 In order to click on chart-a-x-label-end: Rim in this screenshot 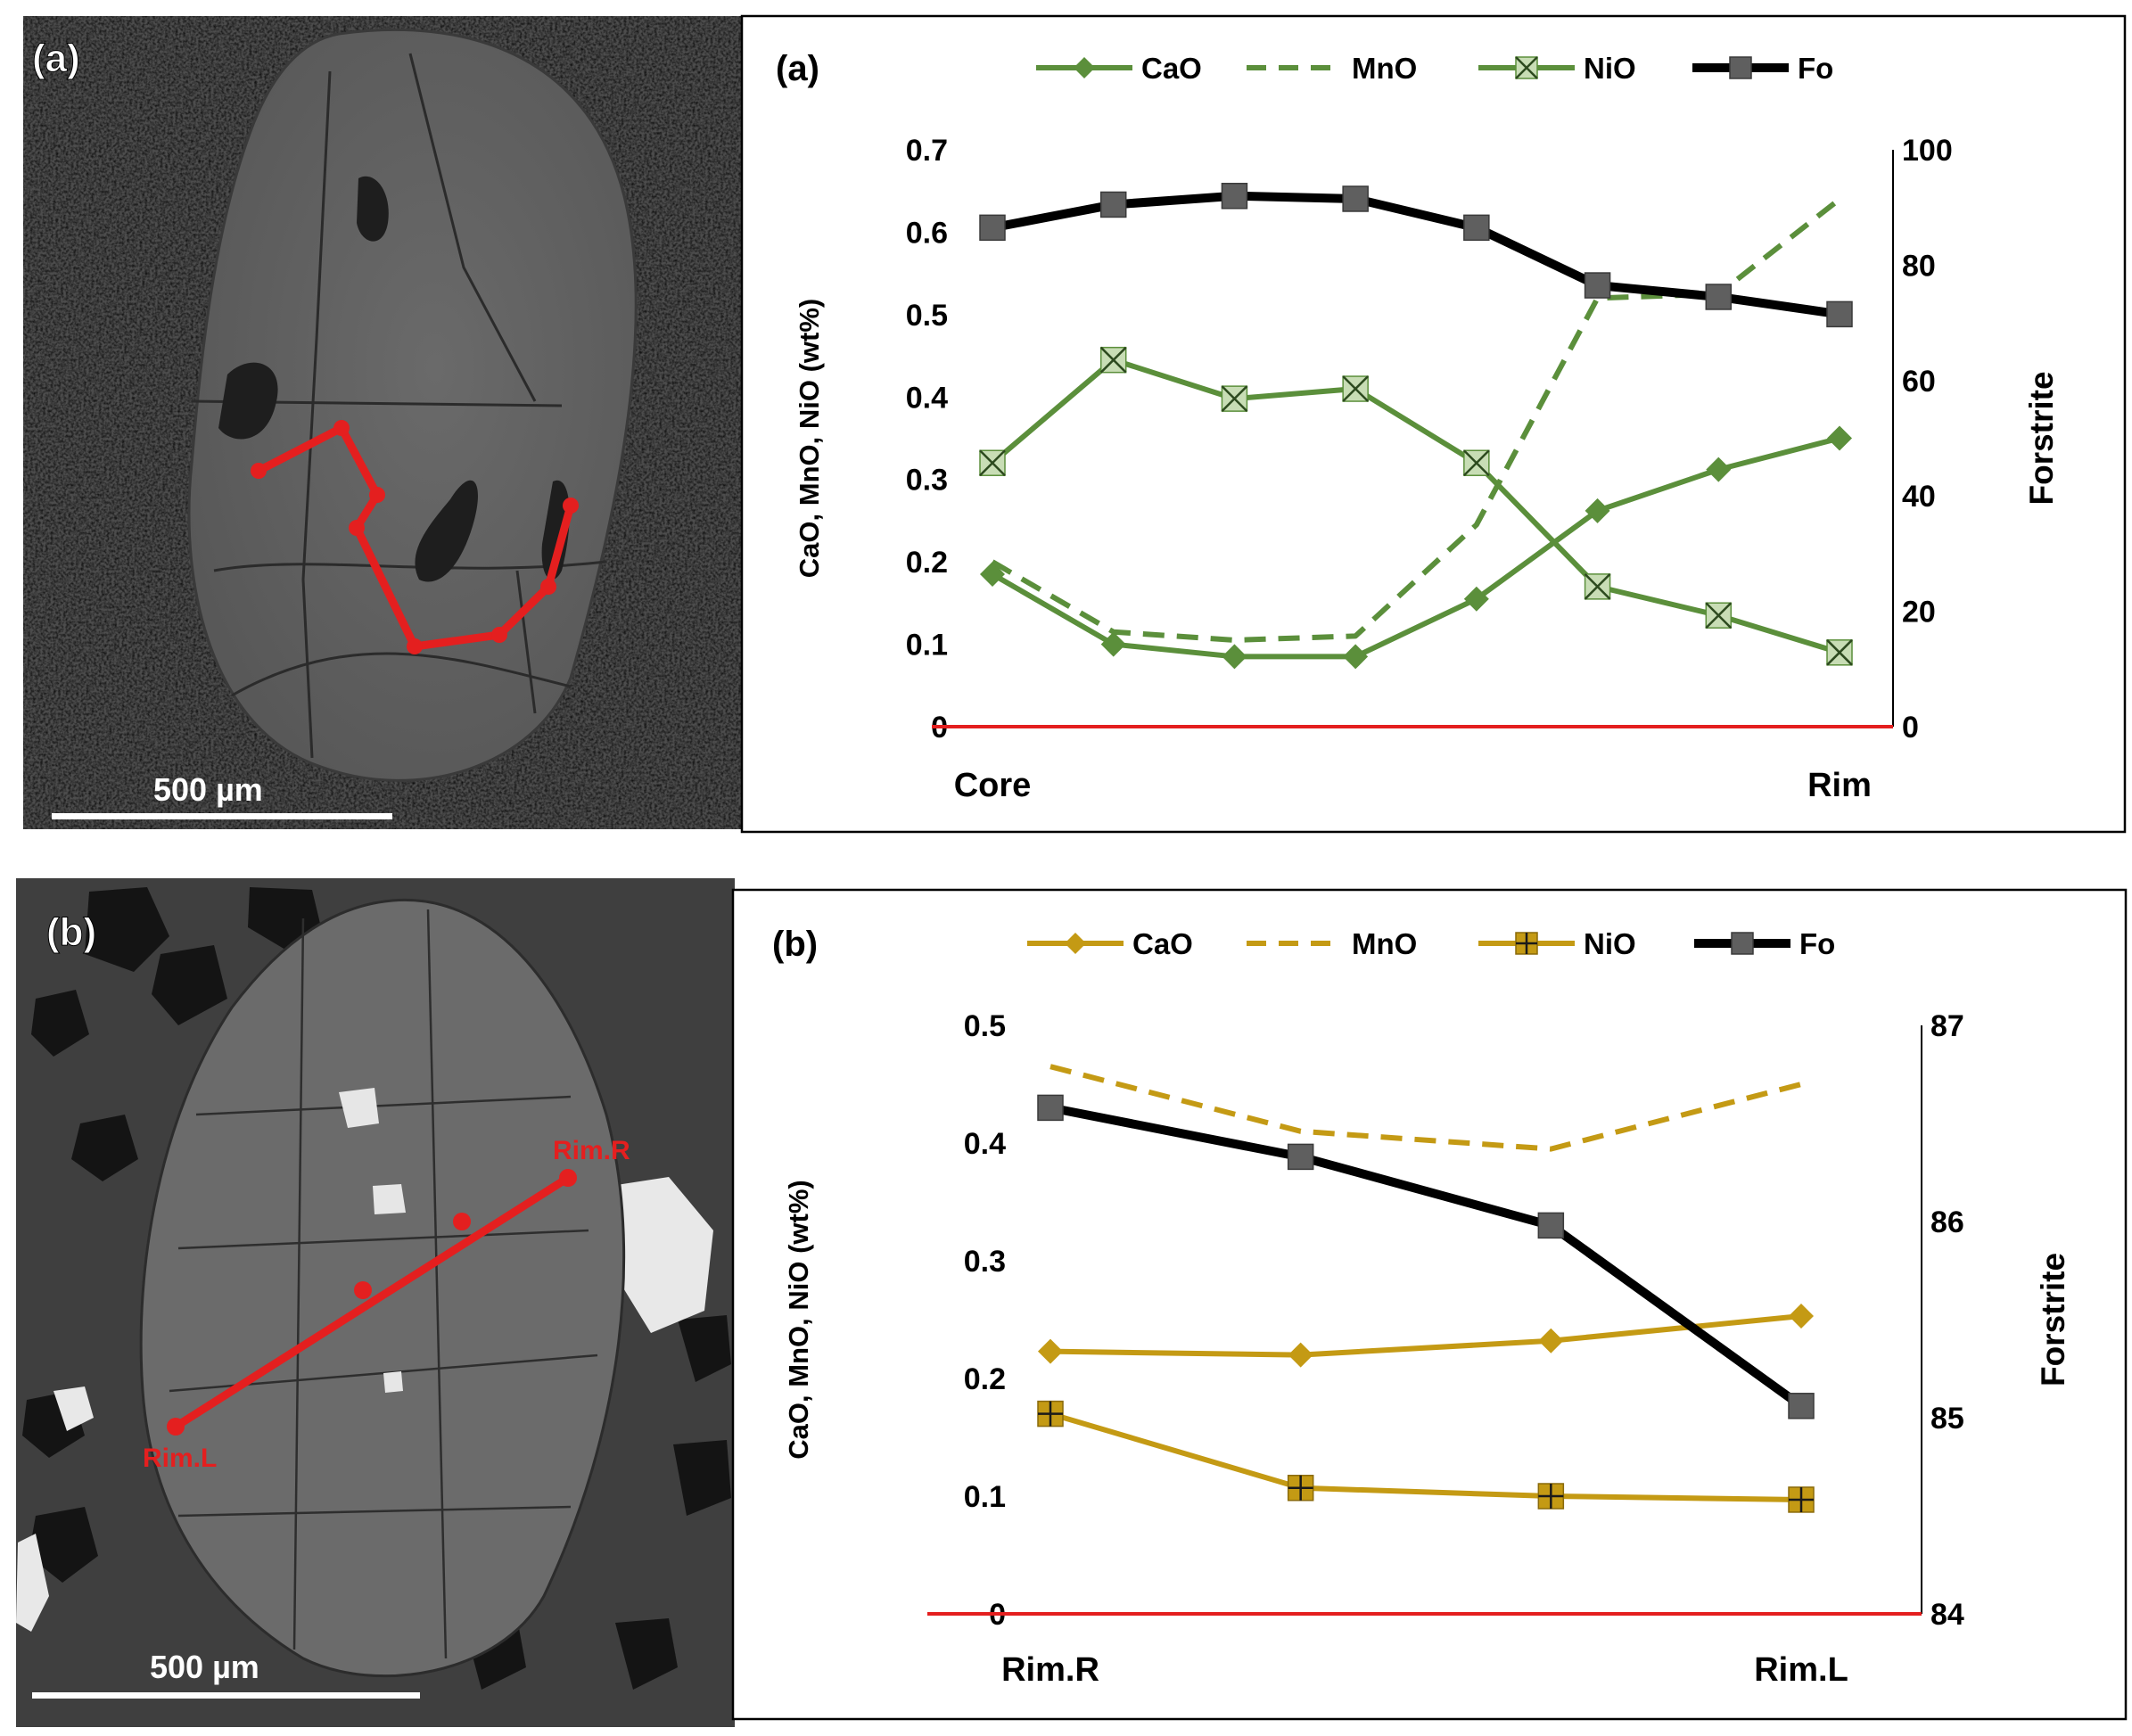, I will do `click(1840, 786)`.